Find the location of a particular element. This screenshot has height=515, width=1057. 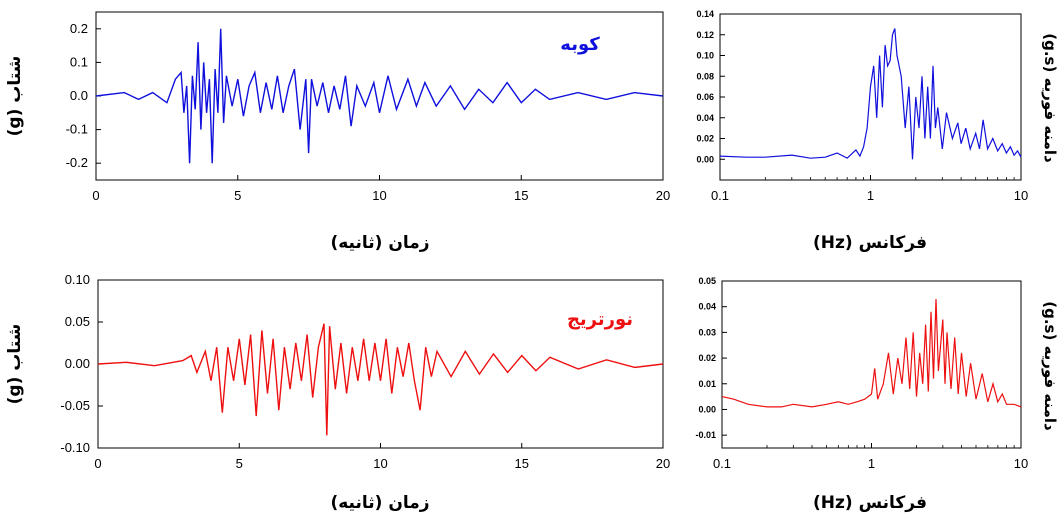

tick-layer: 0.1 1 10 0.00 0.02 0.04 0.06 0.08 0.10 0.12 0.14 is located at coordinates (862, 106).